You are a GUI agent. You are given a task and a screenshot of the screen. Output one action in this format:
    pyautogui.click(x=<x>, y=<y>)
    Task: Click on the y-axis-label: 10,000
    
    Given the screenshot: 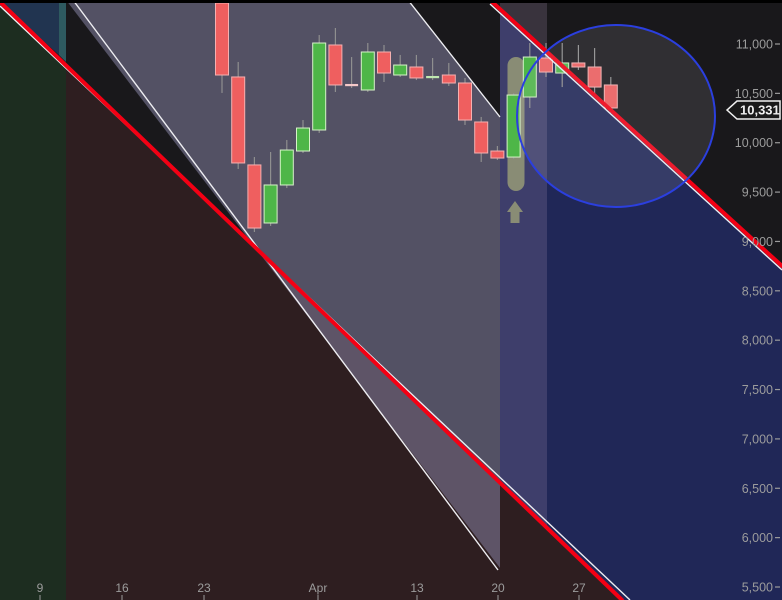 What is the action you would take?
    pyautogui.click(x=754, y=143)
    